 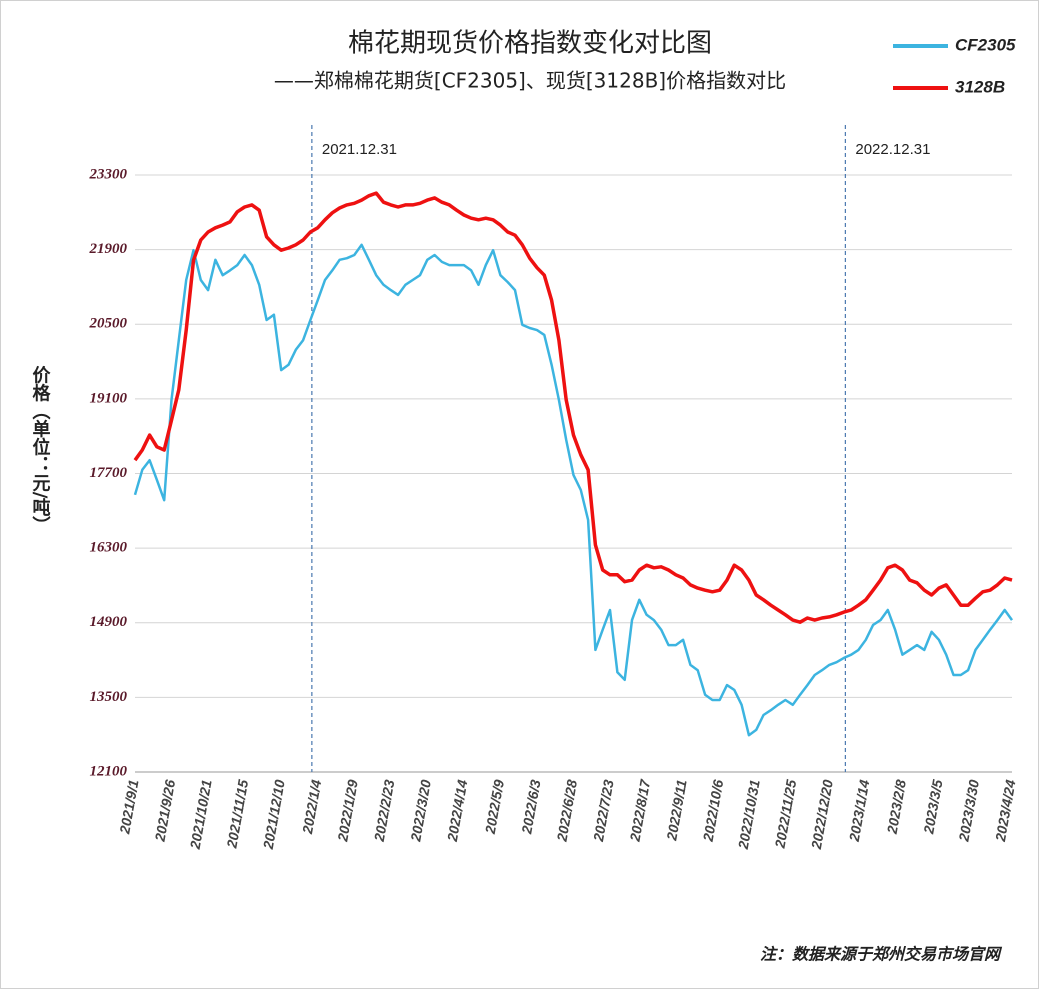 I want to click on y-tick-label: 19100, so click(x=109, y=398).